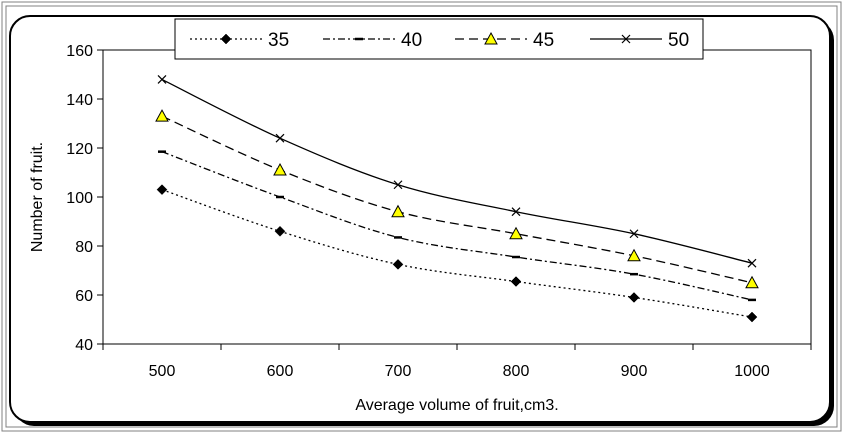  I want to click on x-tick-label: 1000, so click(752, 371).